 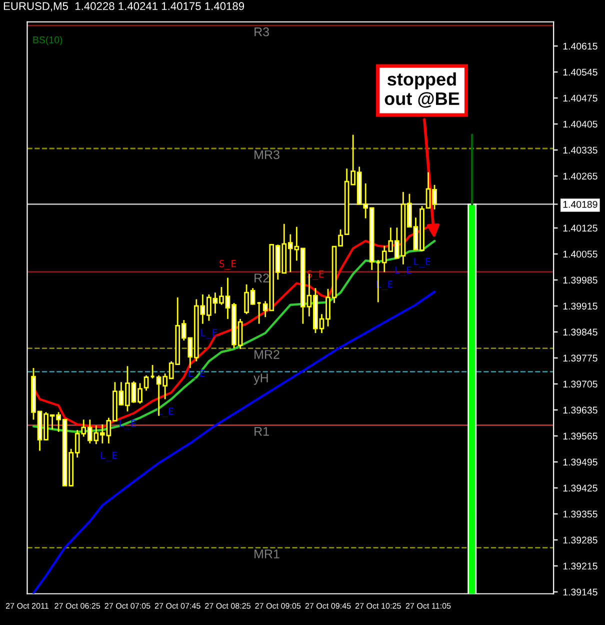 I want to click on y-tick-label: 1.40189, so click(x=580, y=204).